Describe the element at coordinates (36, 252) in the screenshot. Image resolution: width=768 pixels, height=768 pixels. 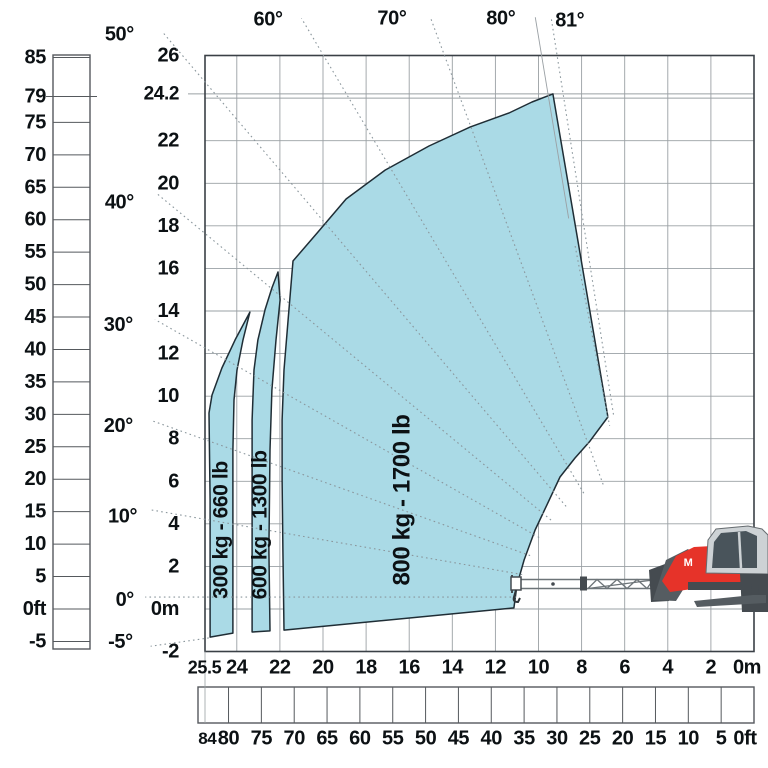
I see `left-feet-axis-label: 55` at that location.